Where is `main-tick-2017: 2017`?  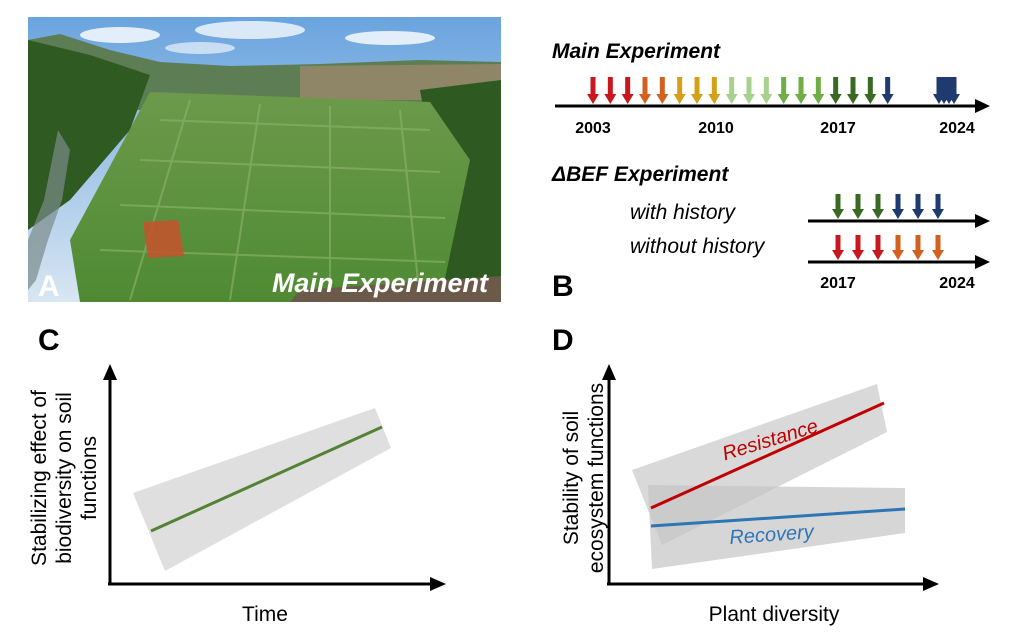 main-tick-2017: 2017 is located at coordinates (838, 128).